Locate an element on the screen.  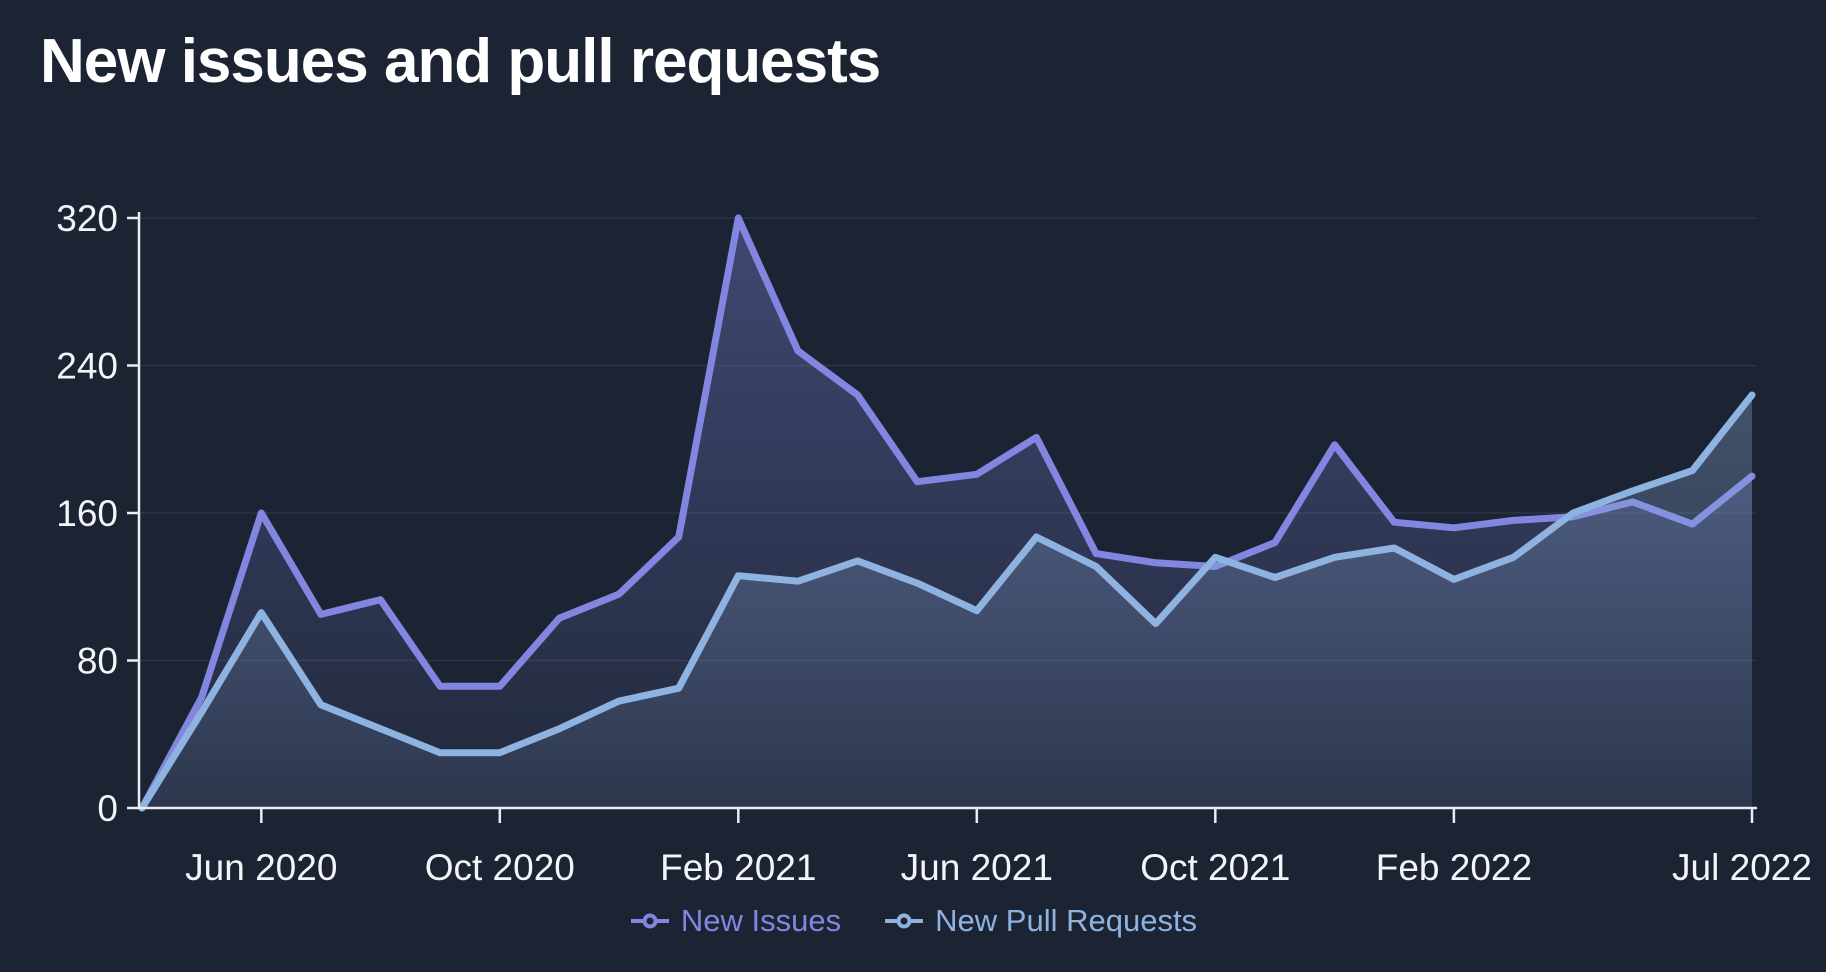
svg-text: Jul 2022 is located at coordinates (1742, 867).